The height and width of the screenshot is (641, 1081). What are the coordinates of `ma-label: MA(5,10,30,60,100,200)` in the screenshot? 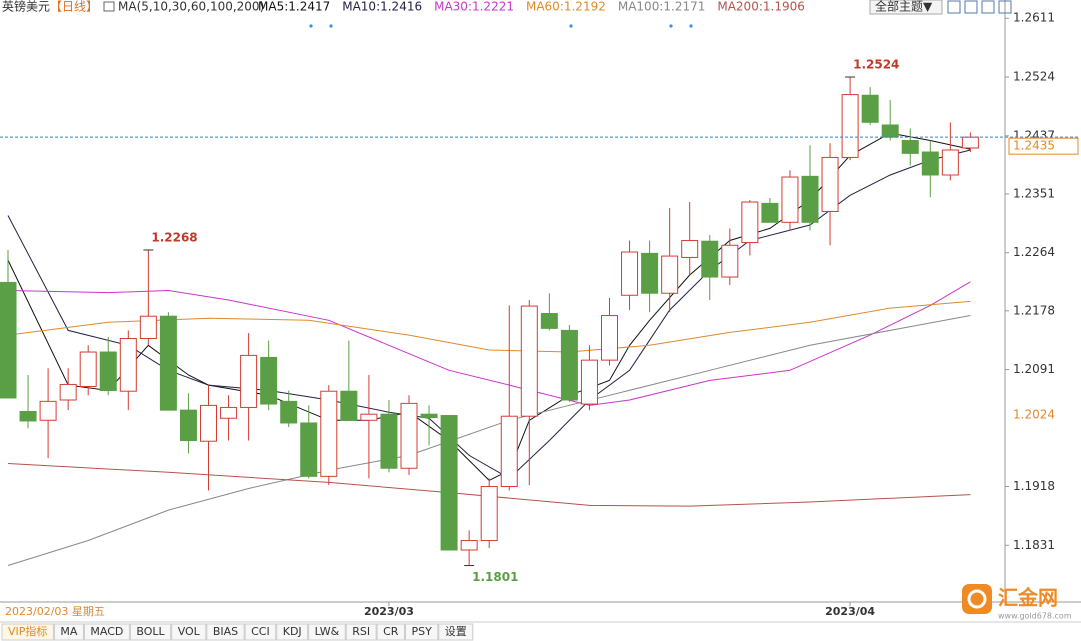 It's located at (191, 7).